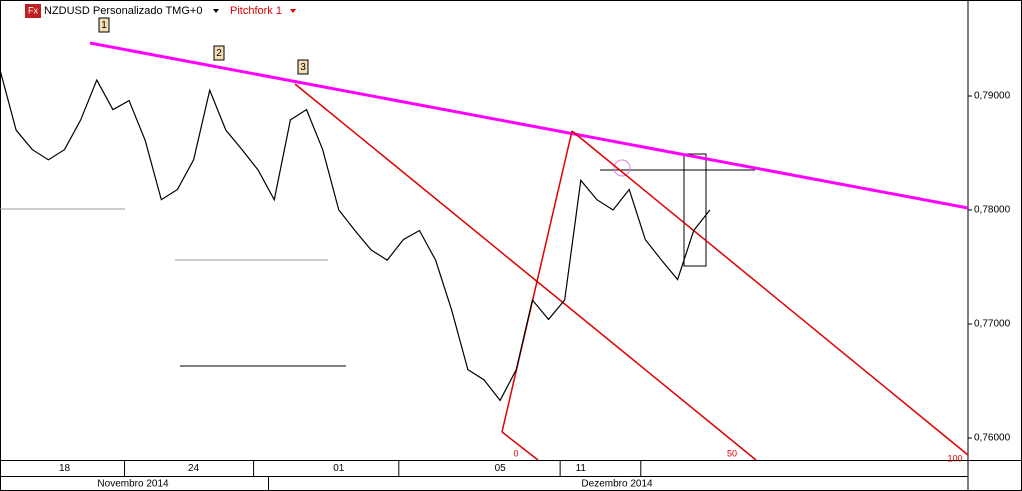 The width and height of the screenshot is (1022, 491). What do you see at coordinates (123, 11) in the screenshot?
I see `chart-title: NZDUSD Personalizado TMG+0` at bounding box center [123, 11].